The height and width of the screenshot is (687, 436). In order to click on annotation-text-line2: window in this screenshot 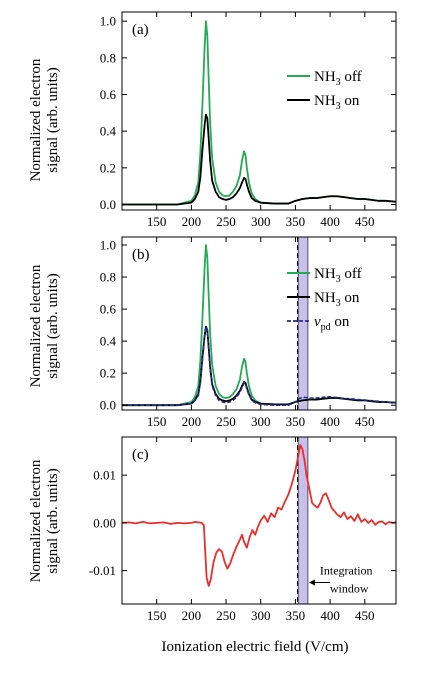, I will do `click(349, 589)`.